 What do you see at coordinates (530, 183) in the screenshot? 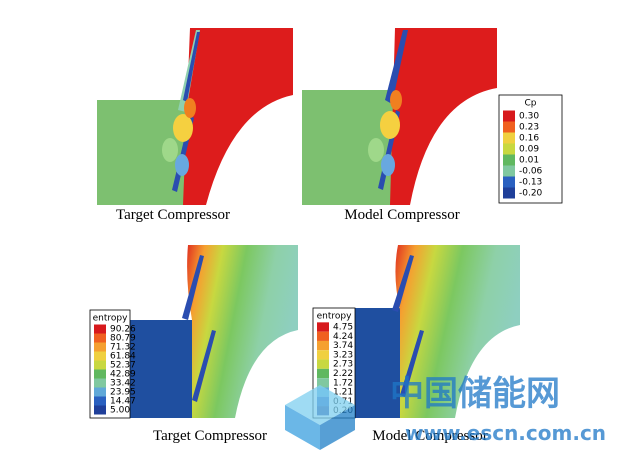
I see `legend-label: -0.13` at bounding box center [530, 183].